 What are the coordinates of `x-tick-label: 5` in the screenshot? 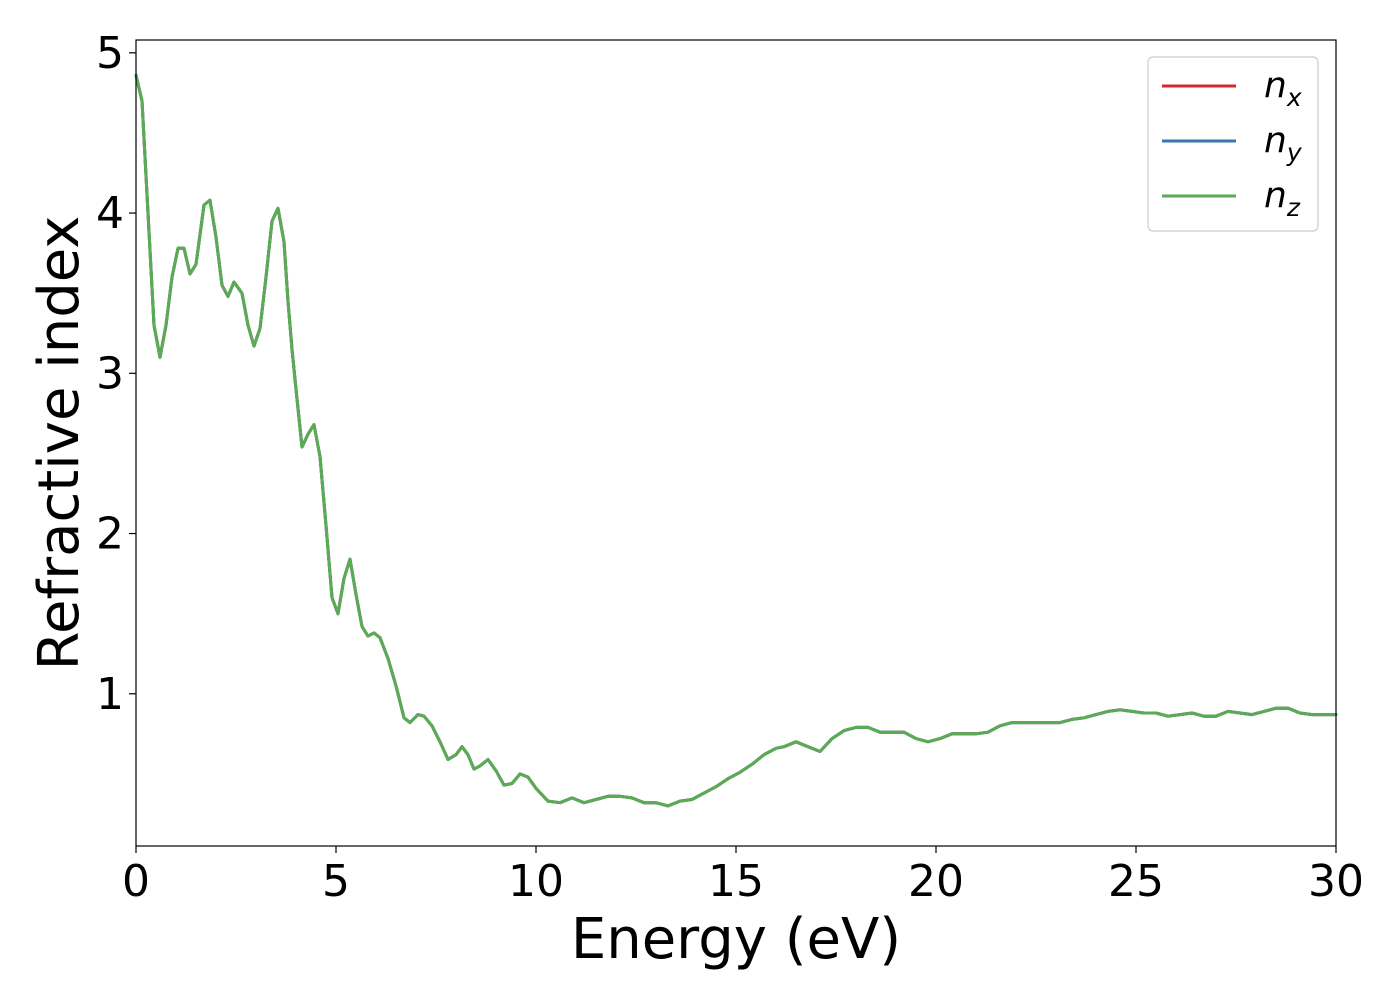 It's located at (336, 881).